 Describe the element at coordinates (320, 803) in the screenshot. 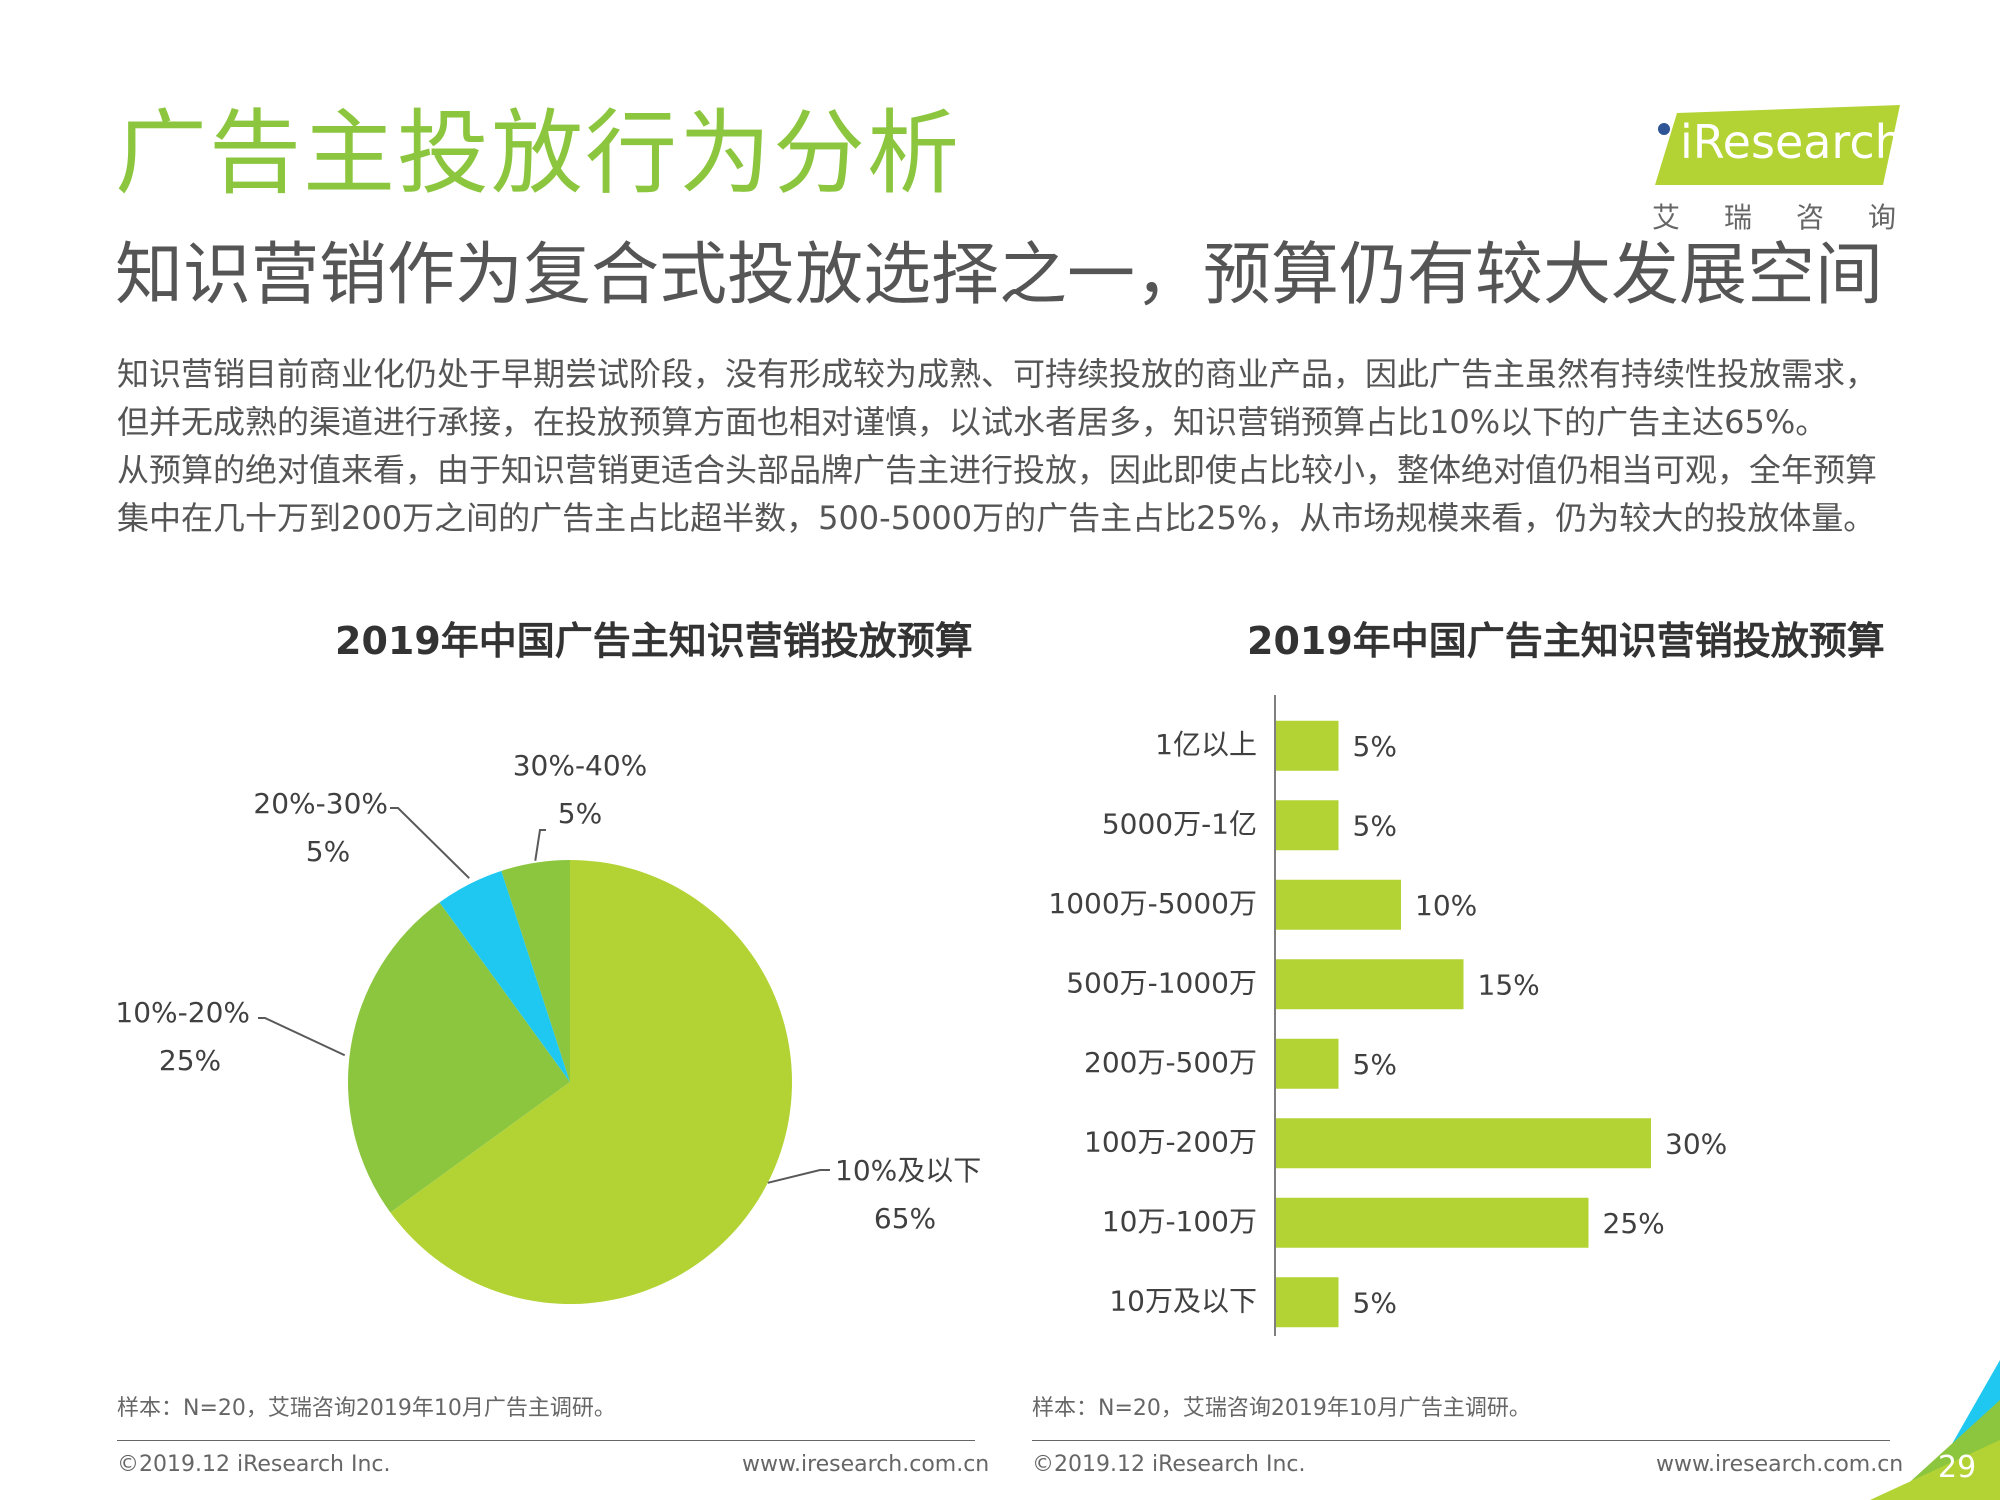

I see `pie-label-3: 20%-30%` at that location.